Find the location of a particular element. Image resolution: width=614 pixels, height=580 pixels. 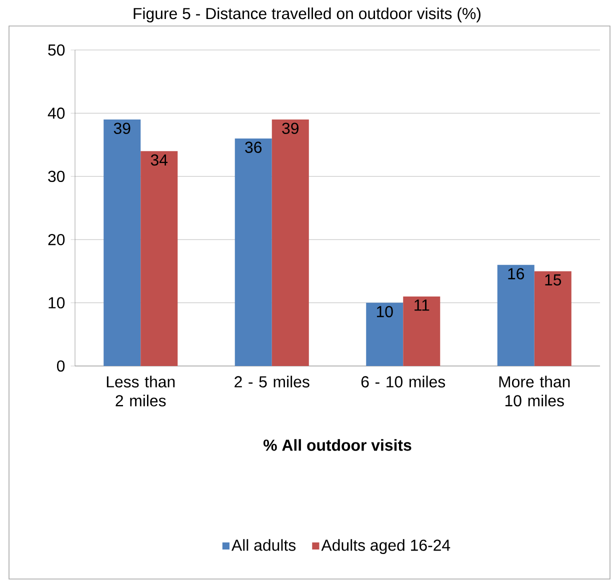

x-tick-label: More than 10 miles is located at coordinates (534, 391).